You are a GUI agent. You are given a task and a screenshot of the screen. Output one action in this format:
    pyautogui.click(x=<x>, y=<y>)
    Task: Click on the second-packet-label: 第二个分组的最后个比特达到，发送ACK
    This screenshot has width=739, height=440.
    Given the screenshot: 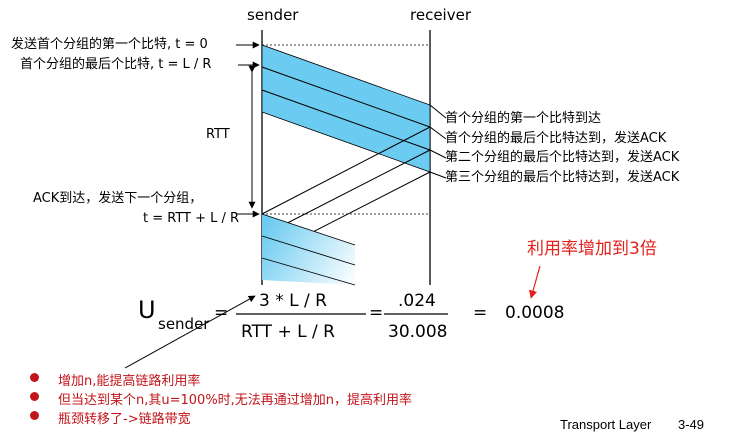 What is the action you would take?
    pyautogui.click(x=562, y=157)
    